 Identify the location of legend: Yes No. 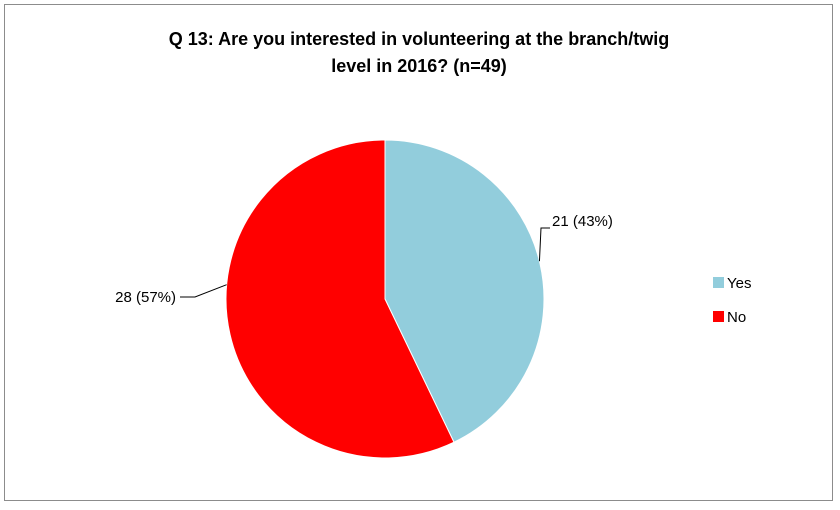
(732, 300).